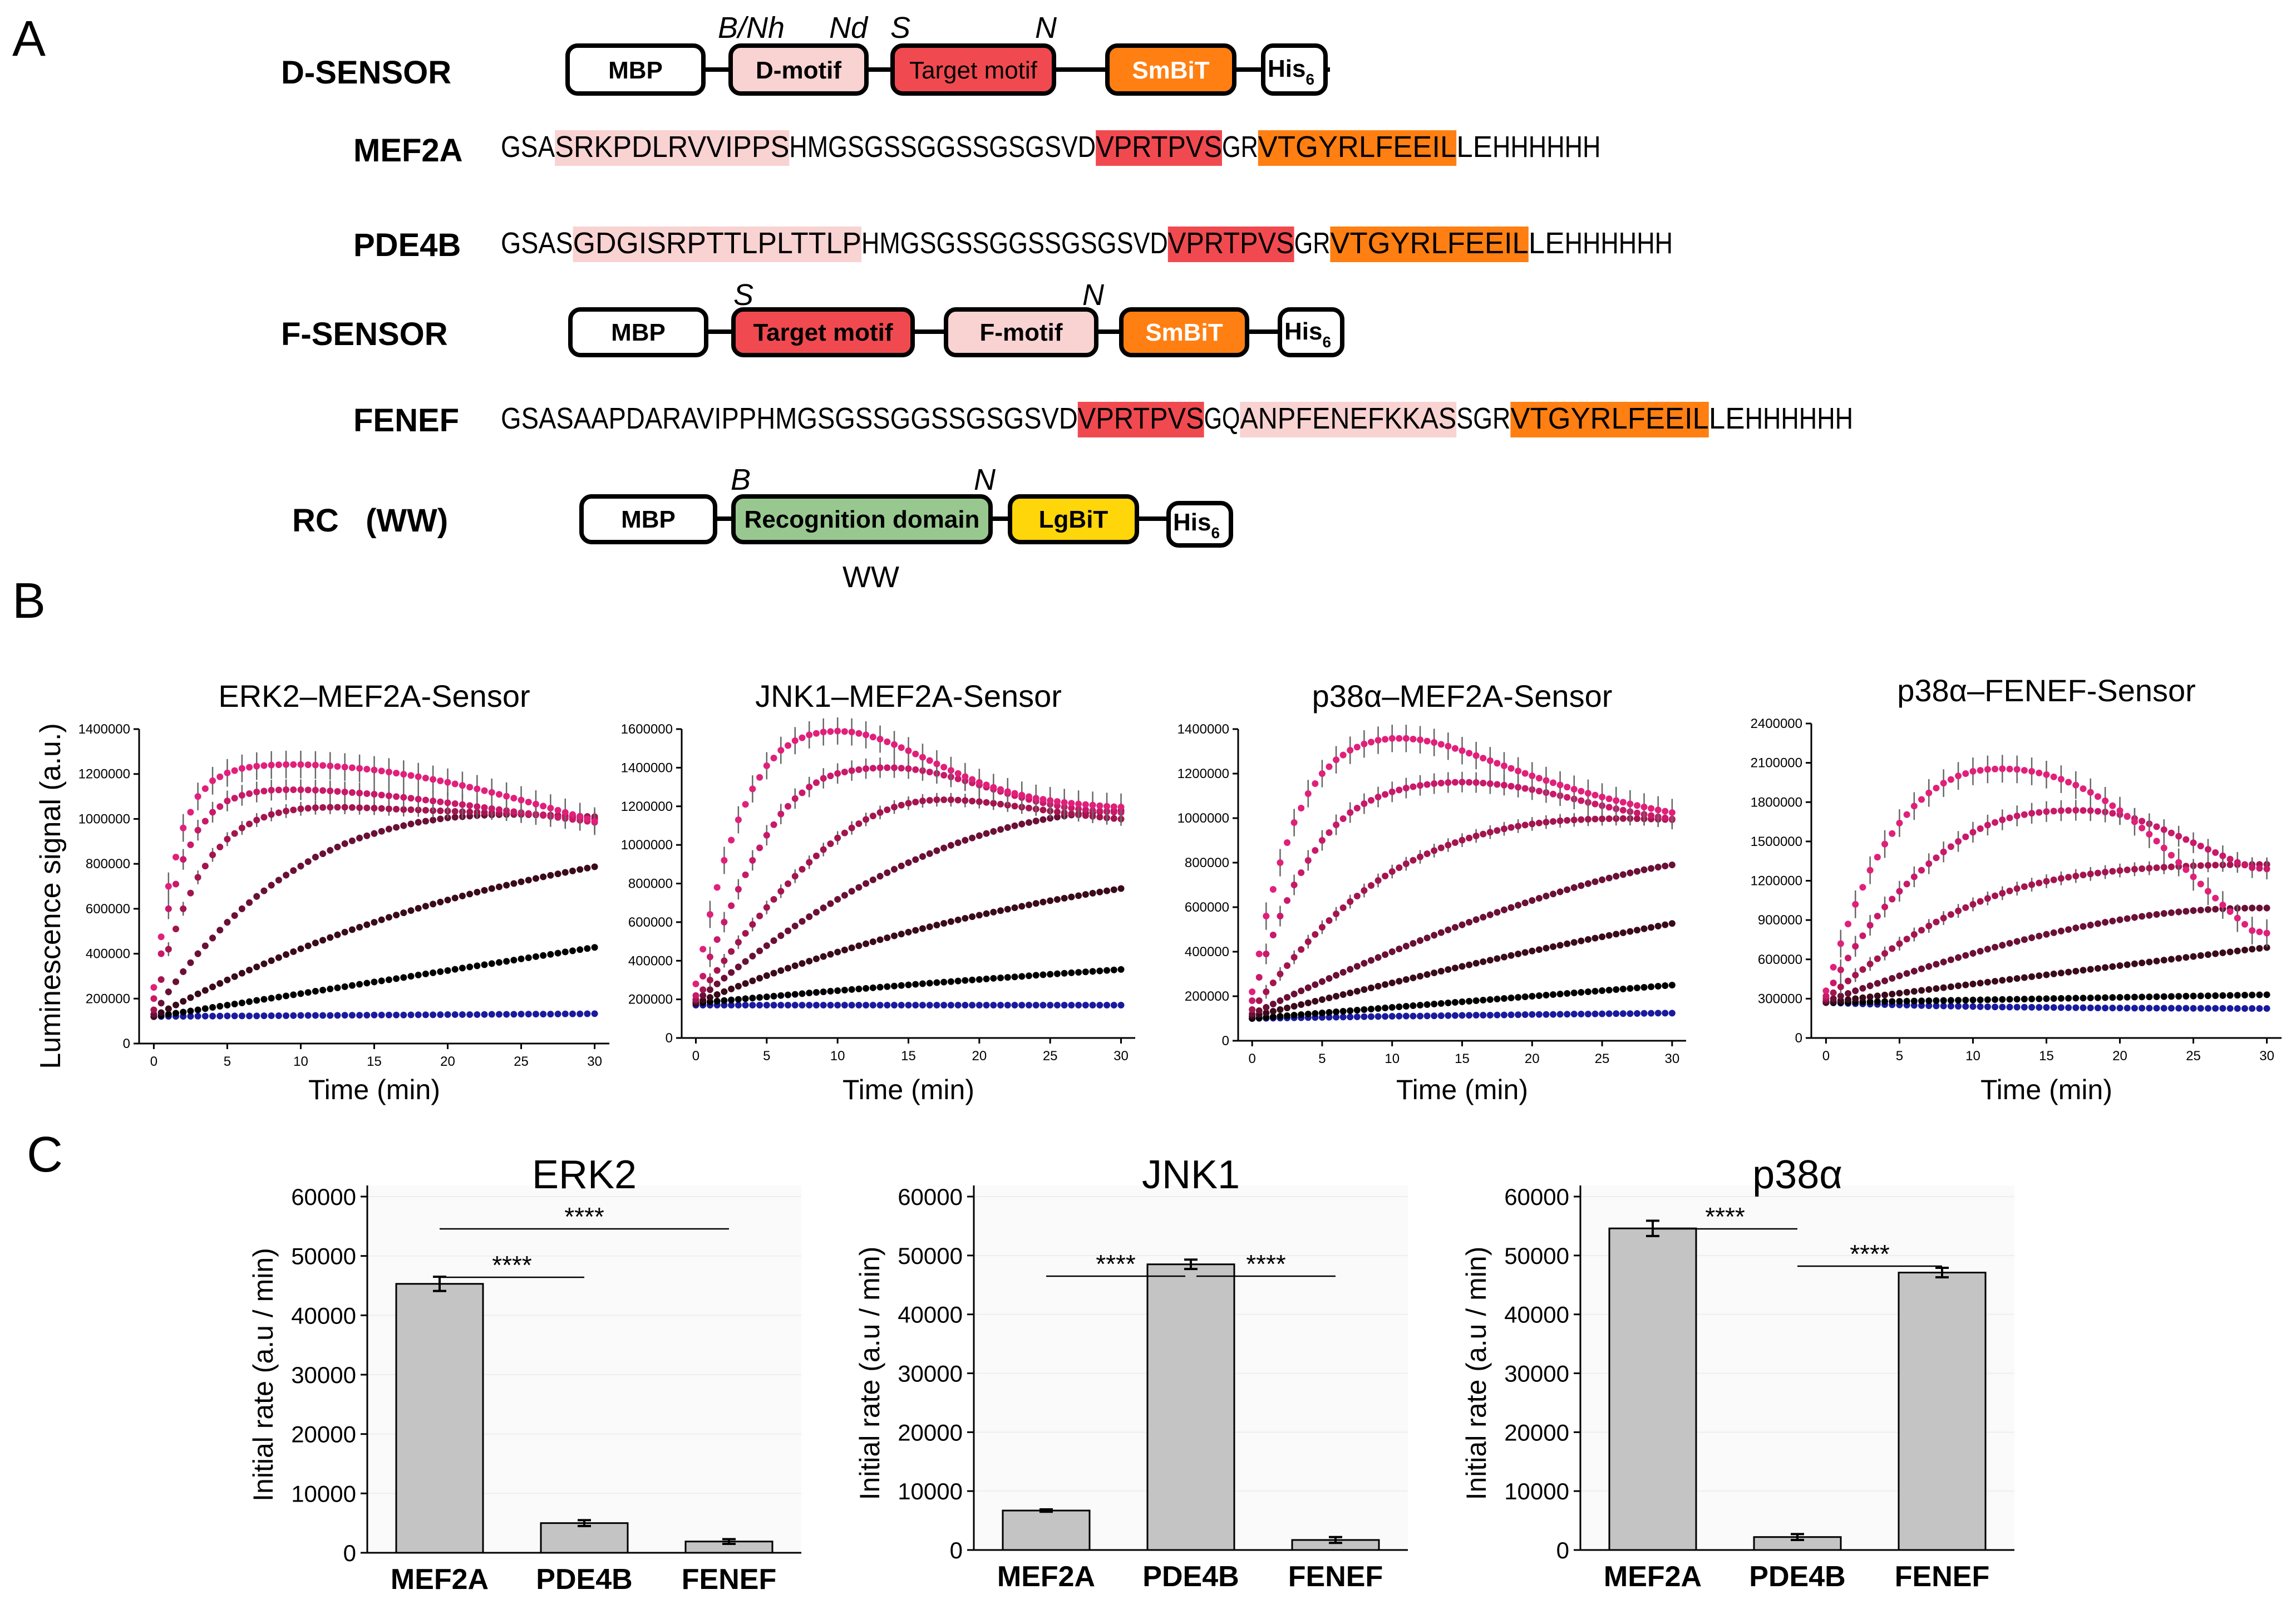 Image resolution: width=2296 pixels, height=1614 pixels. I want to click on x-tick-label: 15, so click(908, 1056).